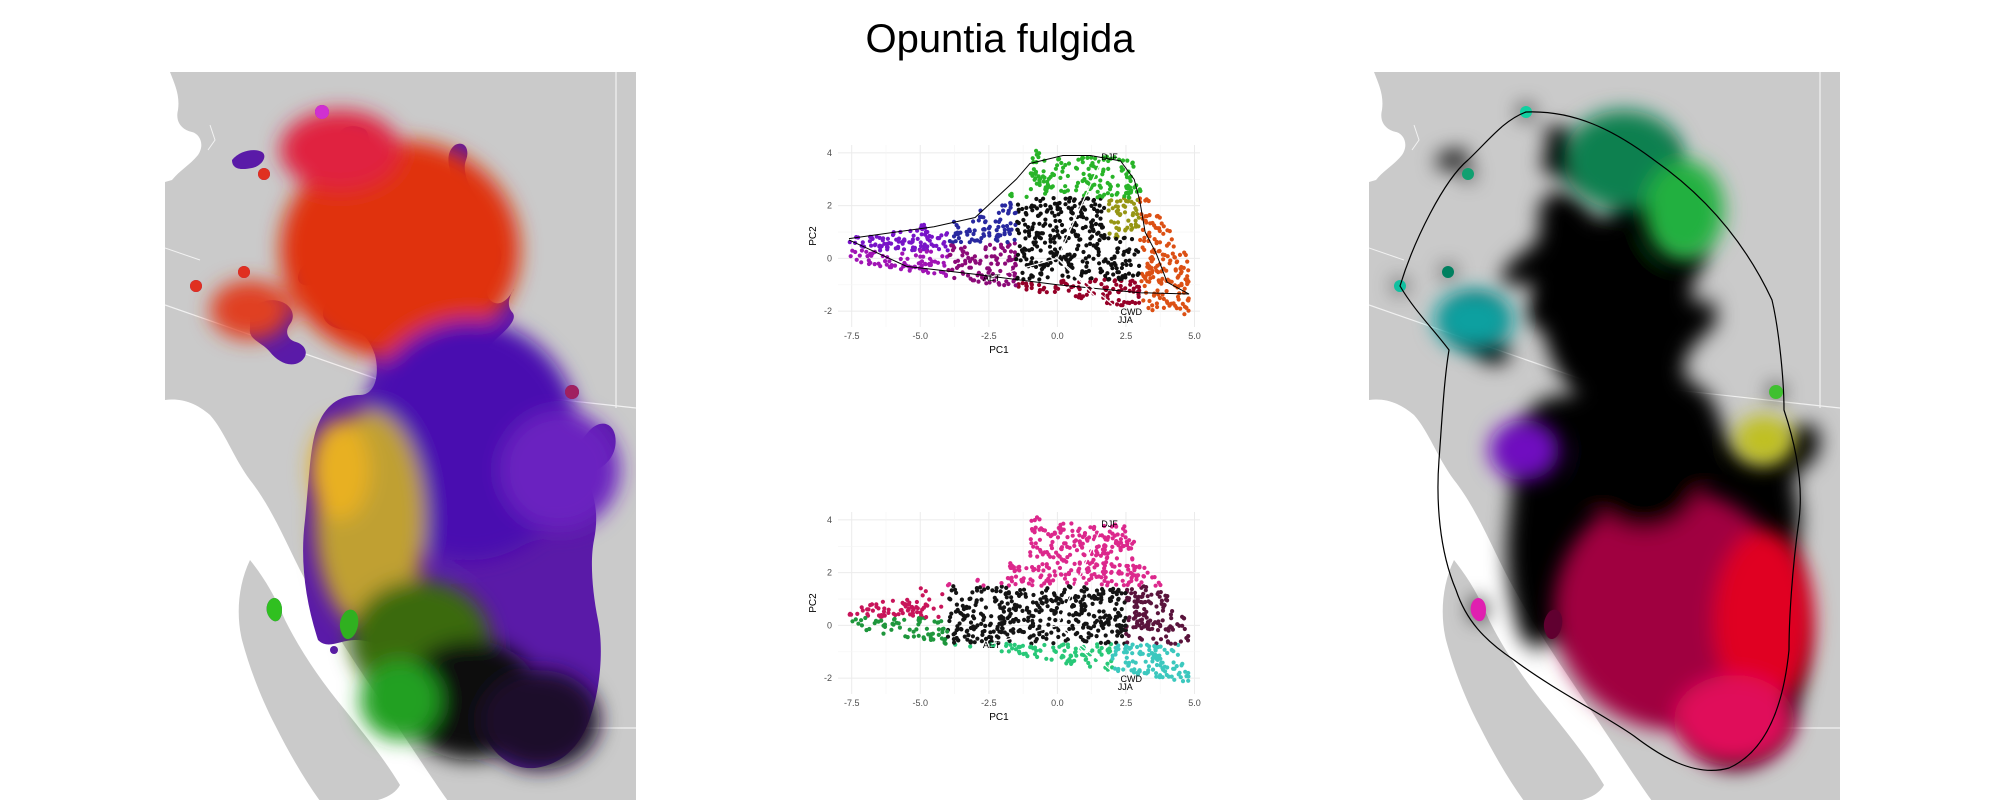 The image size is (2000, 800). What do you see at coordinates (1057, 336) in the screenshot?
I see `x-tick-label: 0.0` at bounding box center [1057, 336].